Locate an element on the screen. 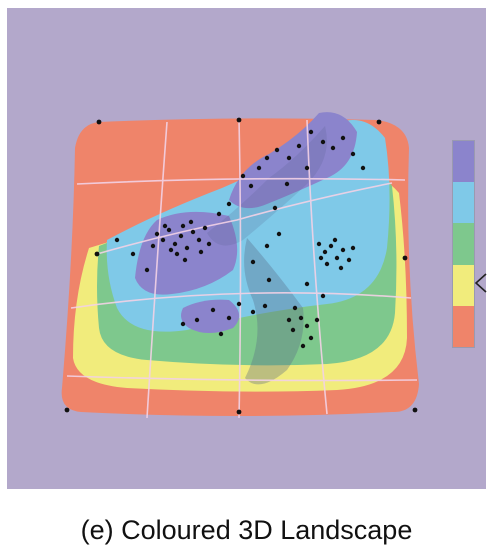  landscape-peak-centre is located at coordinates (210, 316).